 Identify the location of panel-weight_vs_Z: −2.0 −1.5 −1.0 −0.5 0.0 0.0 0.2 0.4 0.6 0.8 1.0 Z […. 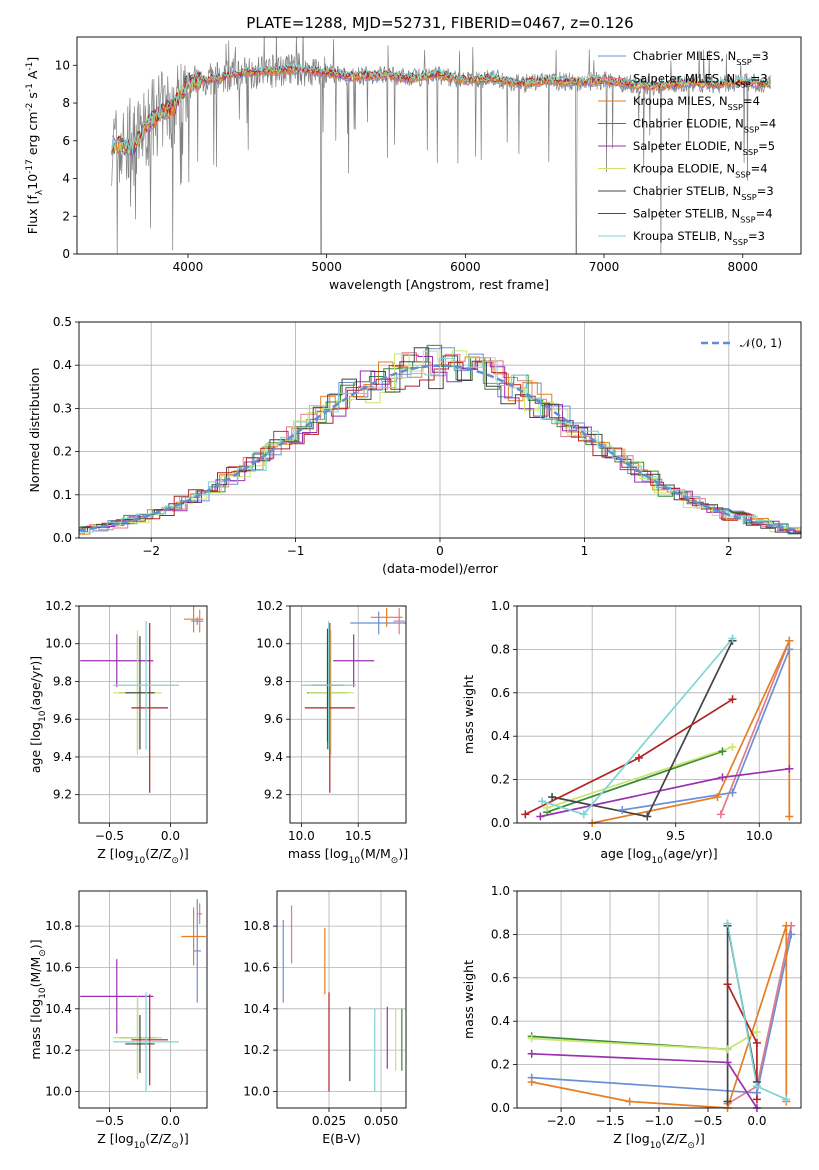
(631, 1017).